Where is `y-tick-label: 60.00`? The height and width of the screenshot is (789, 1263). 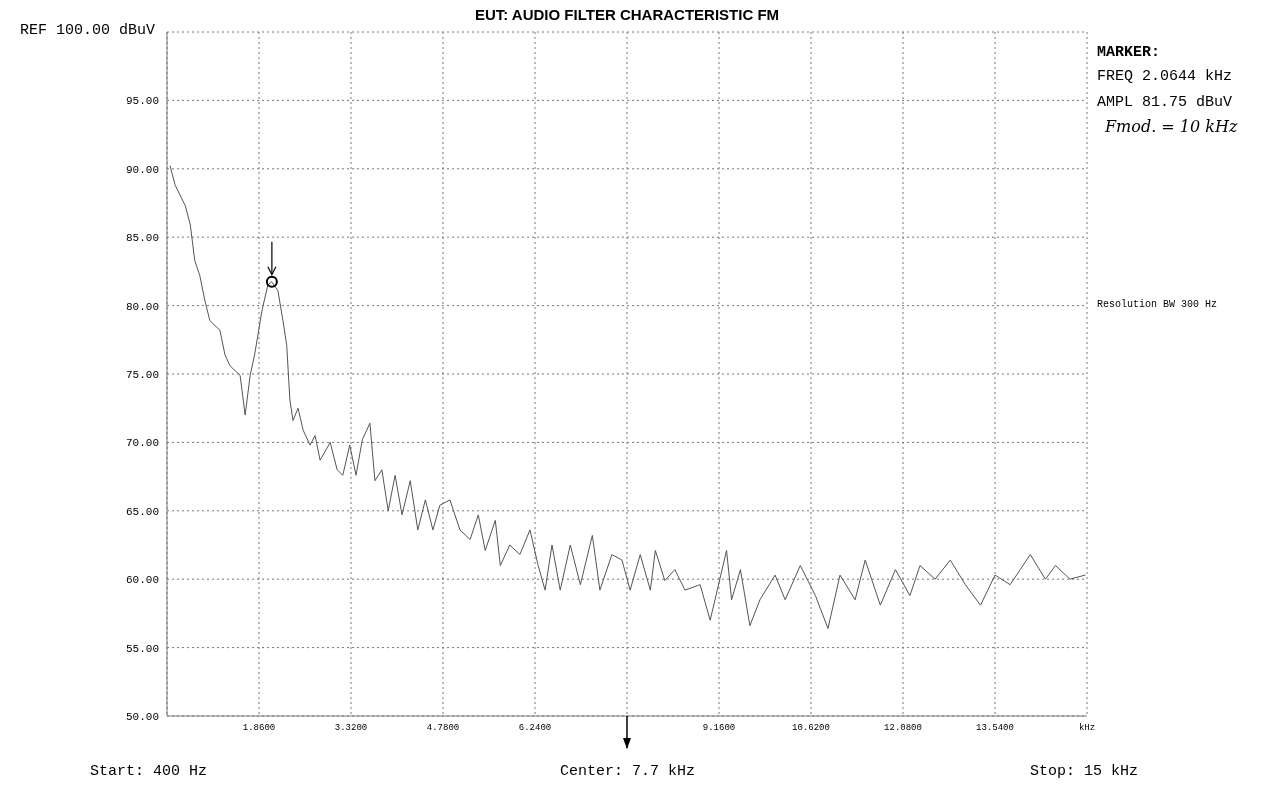 y-tick-label: 60.00 is located at coordinates (142, 580).